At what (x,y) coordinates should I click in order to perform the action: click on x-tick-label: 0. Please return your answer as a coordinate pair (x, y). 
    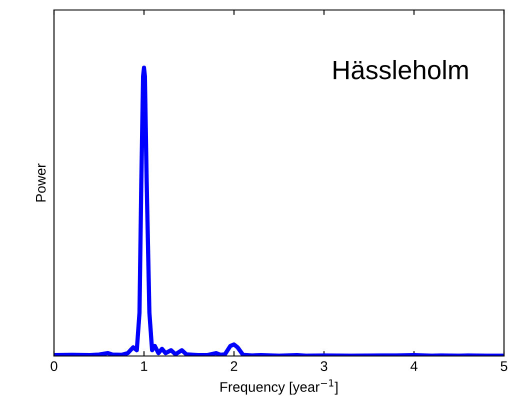
    Looking at the image, I should click on (54, 366).